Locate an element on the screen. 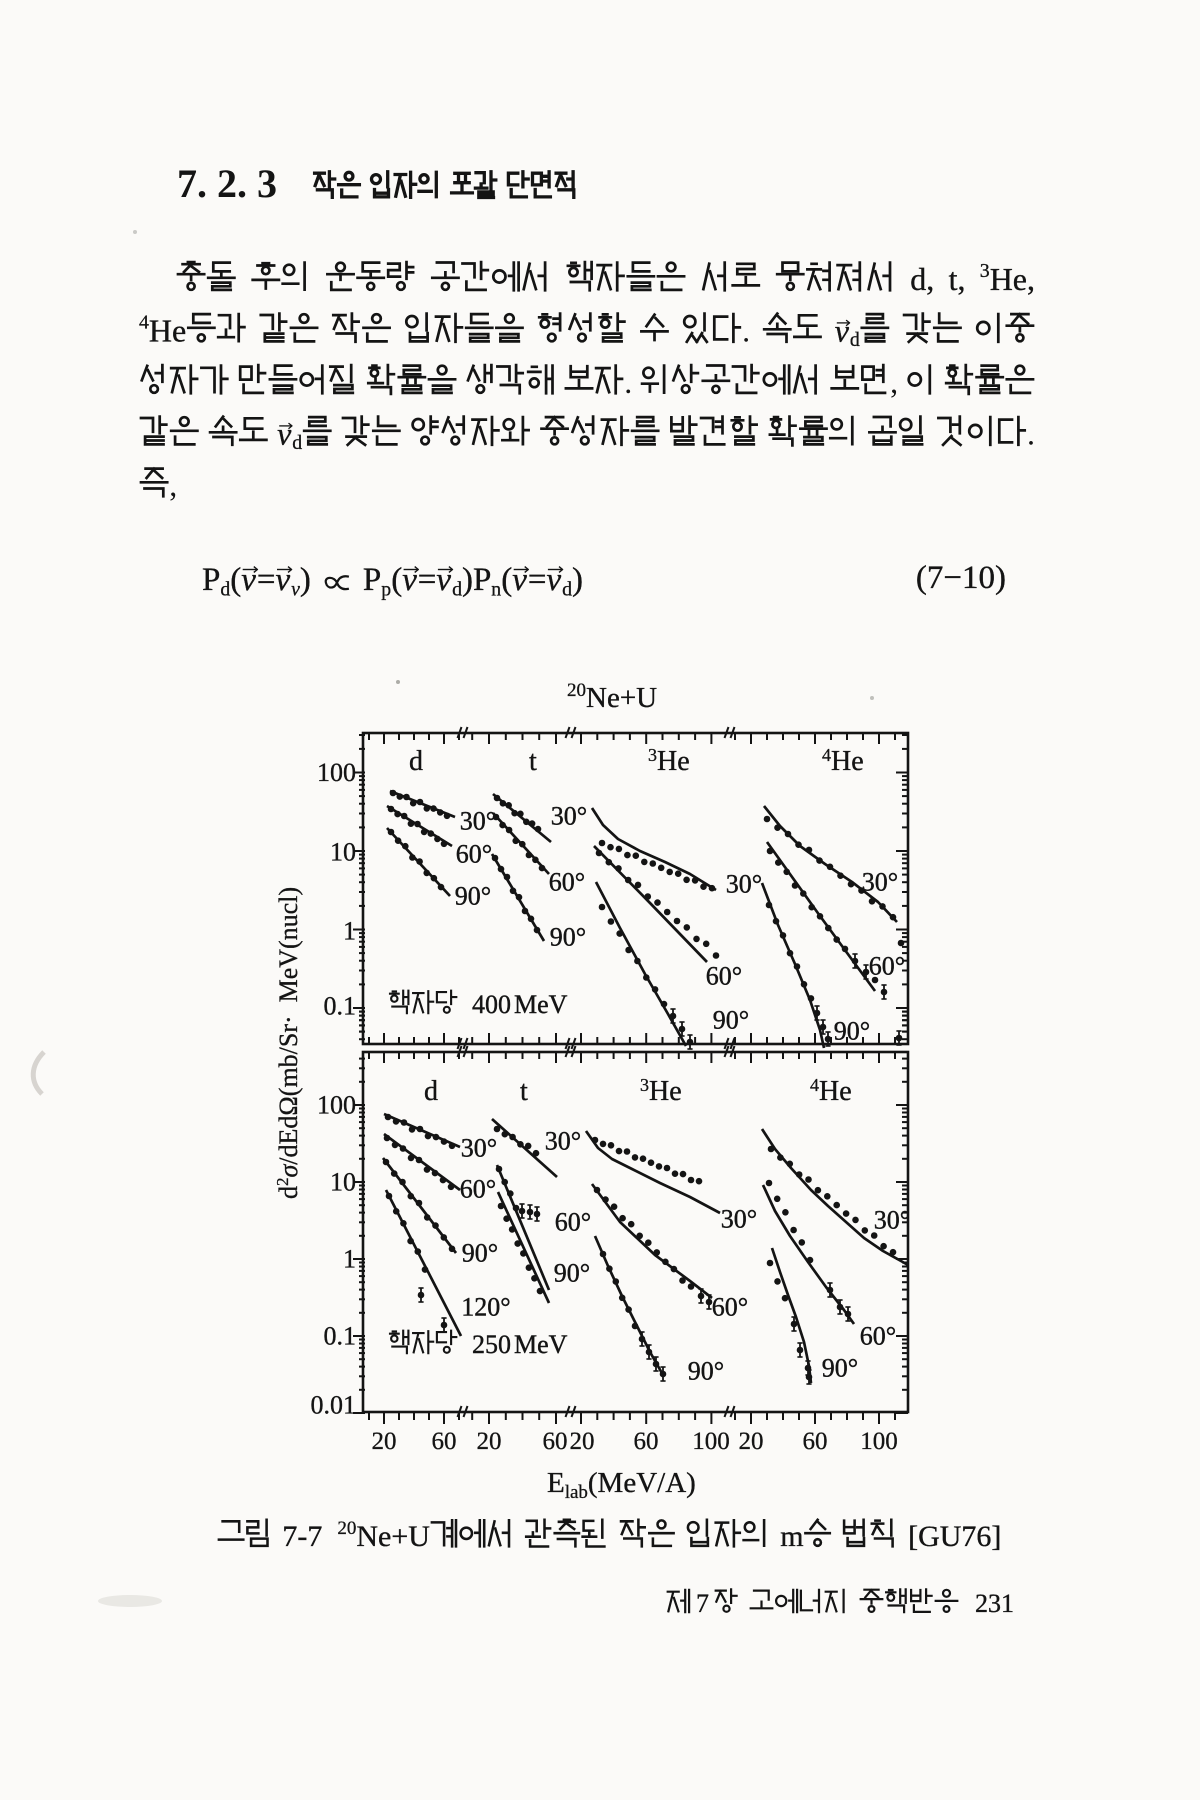  svg-text: 7 is located at coordinates (702, 1603).